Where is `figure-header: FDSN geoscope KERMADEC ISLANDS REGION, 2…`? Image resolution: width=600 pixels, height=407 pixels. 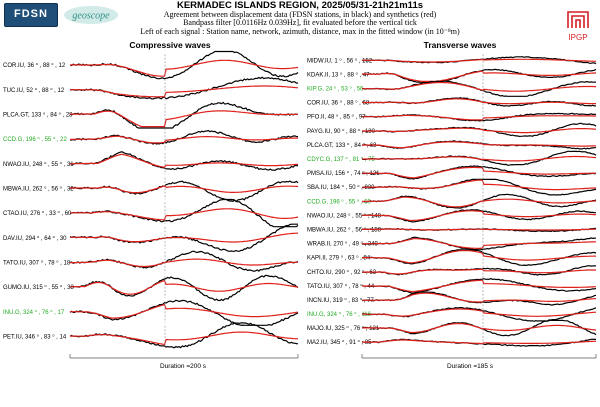 figure-header: FDSN geoscope KERMADEC ISLANDS REGION, 2… is located at coordinates (300, 21).